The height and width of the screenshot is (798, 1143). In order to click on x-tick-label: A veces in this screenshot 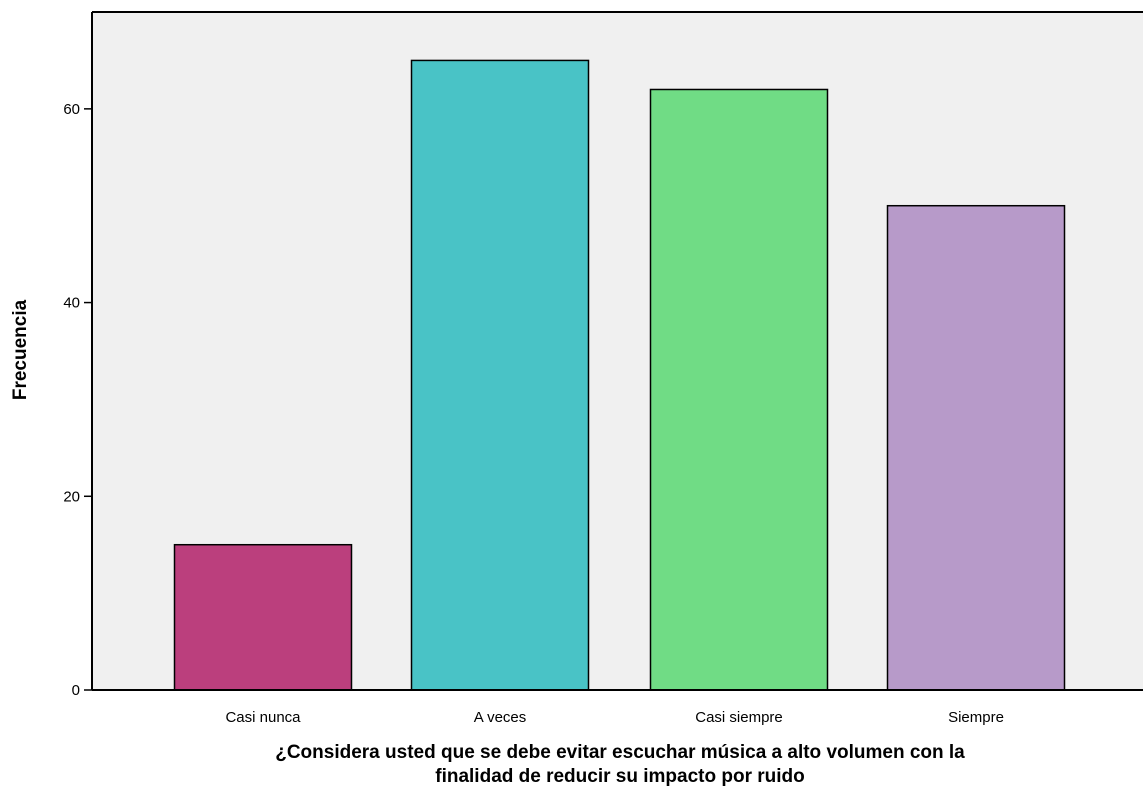, I will do `click(500, 717)`.